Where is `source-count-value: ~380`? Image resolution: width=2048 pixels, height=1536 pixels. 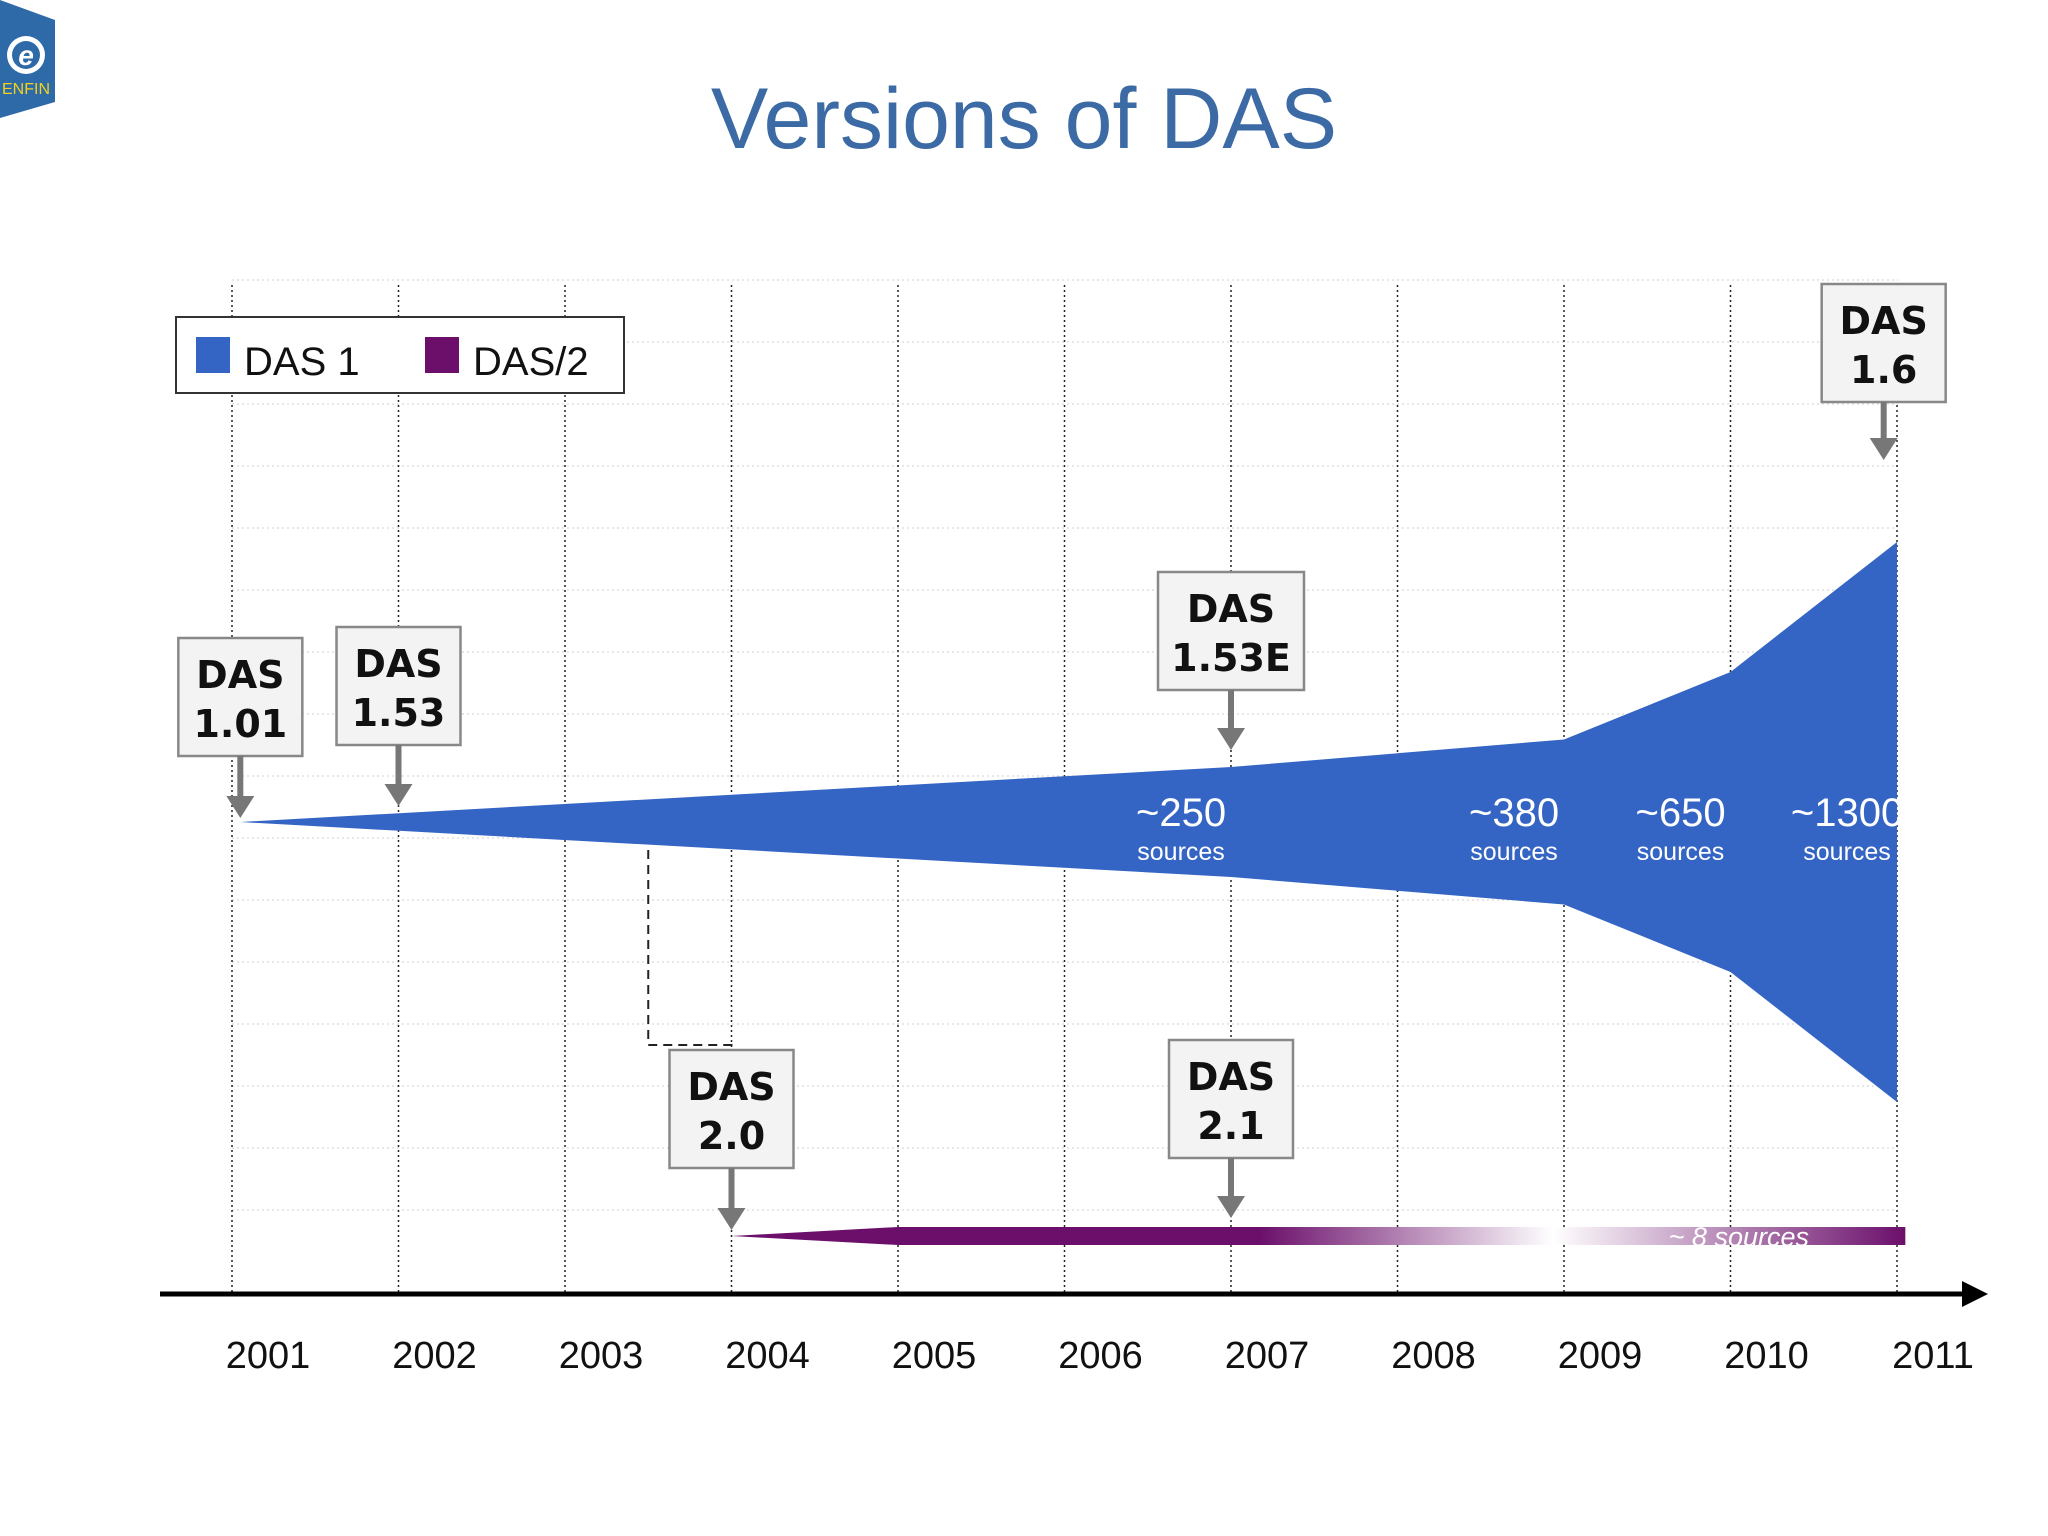 source-count-value: ~380 is located at coordinates (1514, 813).